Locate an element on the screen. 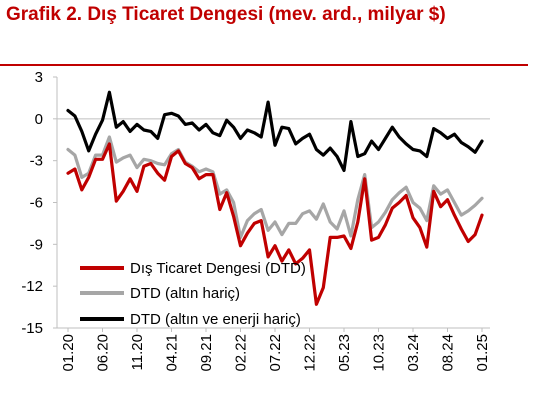 This screenshot has height=400, width=540. x-tick-label: 02.22 is located at coordinates (241, 353).